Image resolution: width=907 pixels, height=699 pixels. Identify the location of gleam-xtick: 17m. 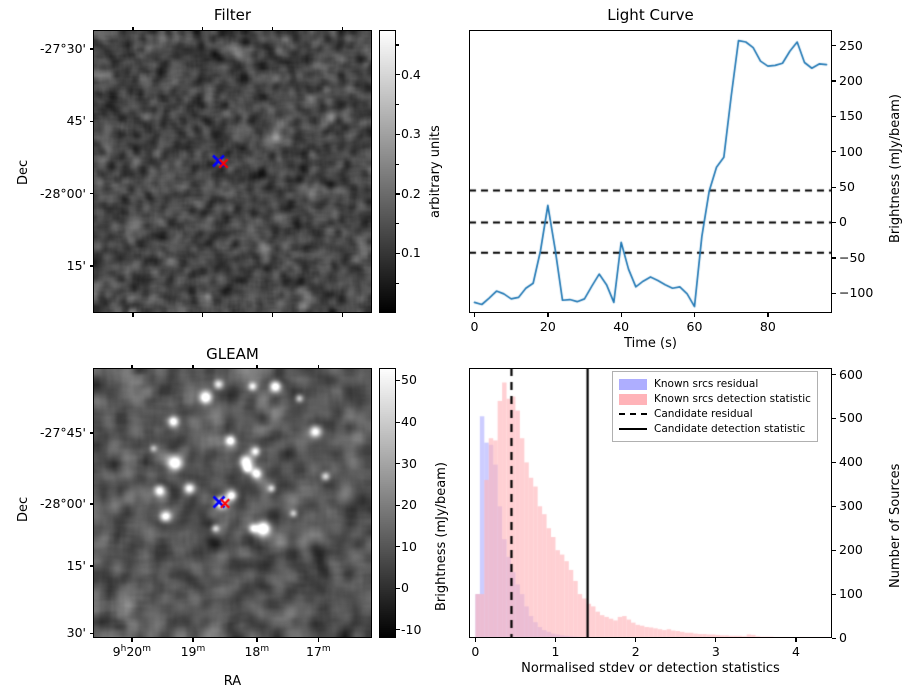
(318, 652).